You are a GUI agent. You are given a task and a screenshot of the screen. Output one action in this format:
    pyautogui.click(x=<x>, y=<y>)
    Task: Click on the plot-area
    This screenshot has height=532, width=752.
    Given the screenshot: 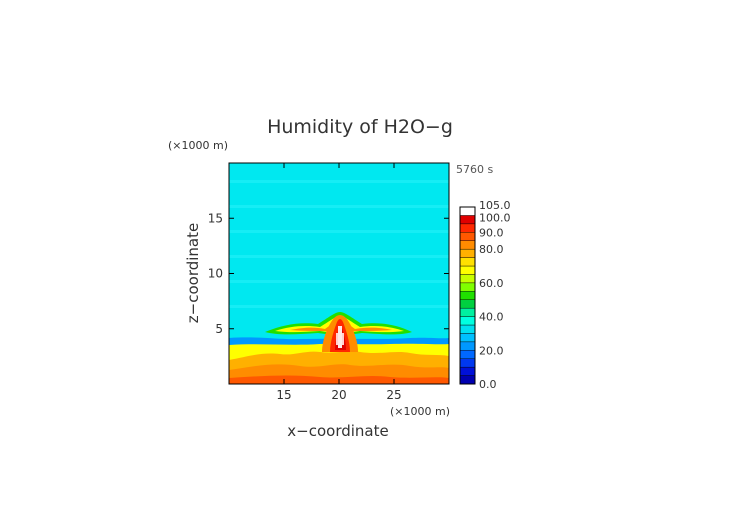 What is the action you would take?
    pyautogui.click(x=339, y=273)
    